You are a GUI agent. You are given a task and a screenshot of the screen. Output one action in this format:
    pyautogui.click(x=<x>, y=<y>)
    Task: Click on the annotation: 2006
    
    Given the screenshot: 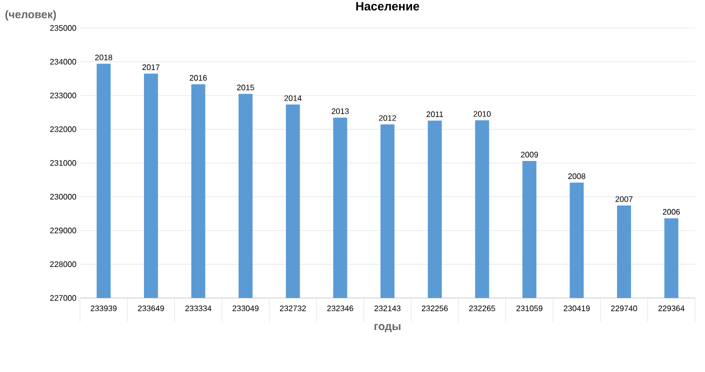 What is the action you would take?
    pyautogui.click(x=671, y=212)
    